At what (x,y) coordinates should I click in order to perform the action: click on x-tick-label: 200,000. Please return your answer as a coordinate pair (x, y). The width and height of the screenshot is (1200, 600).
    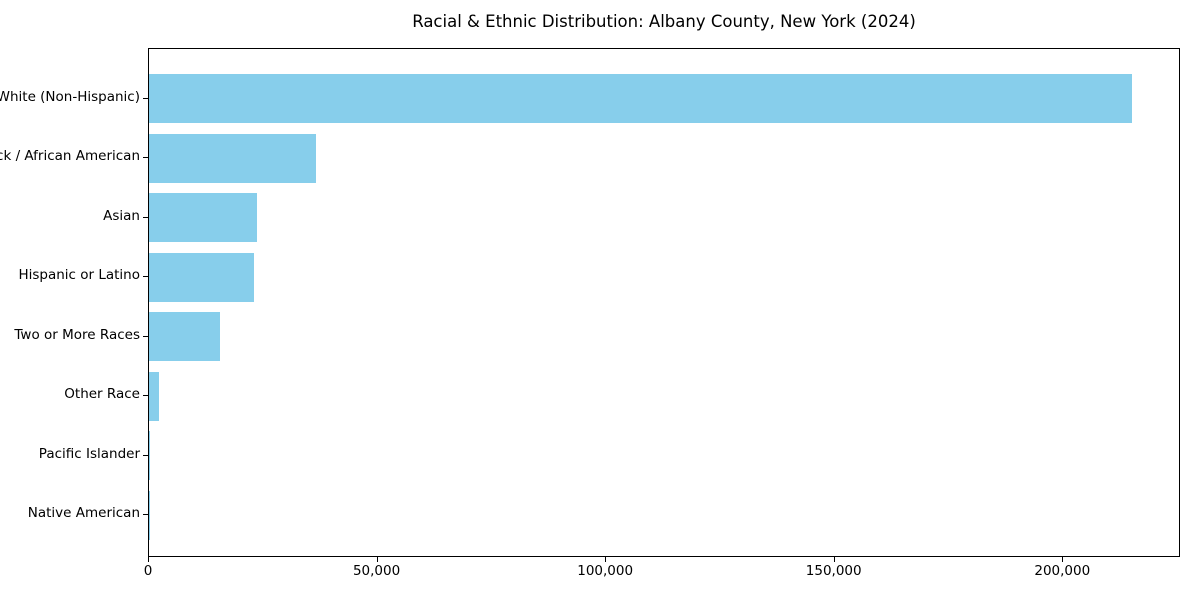
    Looking at the image, I should click on (1062, 571).